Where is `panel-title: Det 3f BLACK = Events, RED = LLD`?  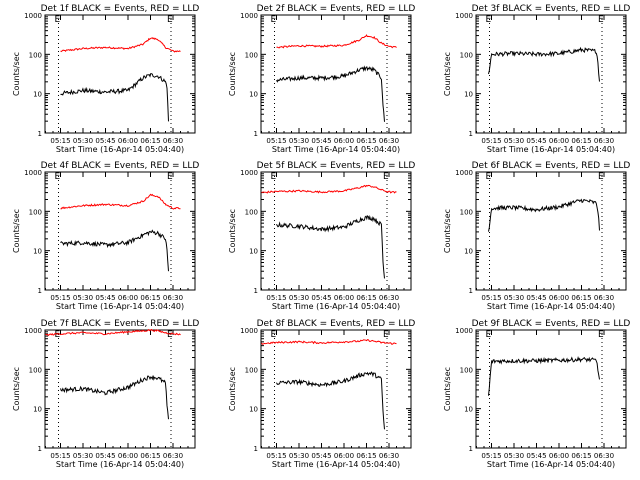 panel-title: Det 3f BLACK = Events, RED = LLD is located at coordinates (551, 9).